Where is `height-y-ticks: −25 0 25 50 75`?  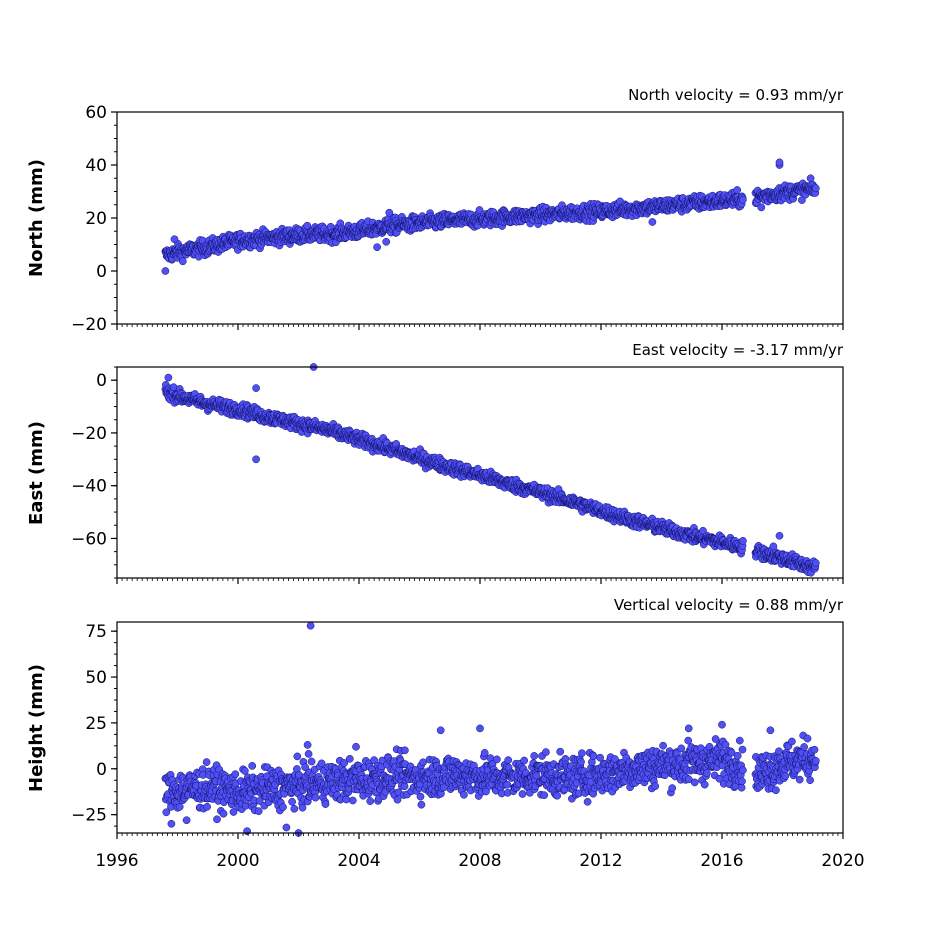 height-y-ticks: −25 0 25 50 75 is located at coordinates (94, 724).